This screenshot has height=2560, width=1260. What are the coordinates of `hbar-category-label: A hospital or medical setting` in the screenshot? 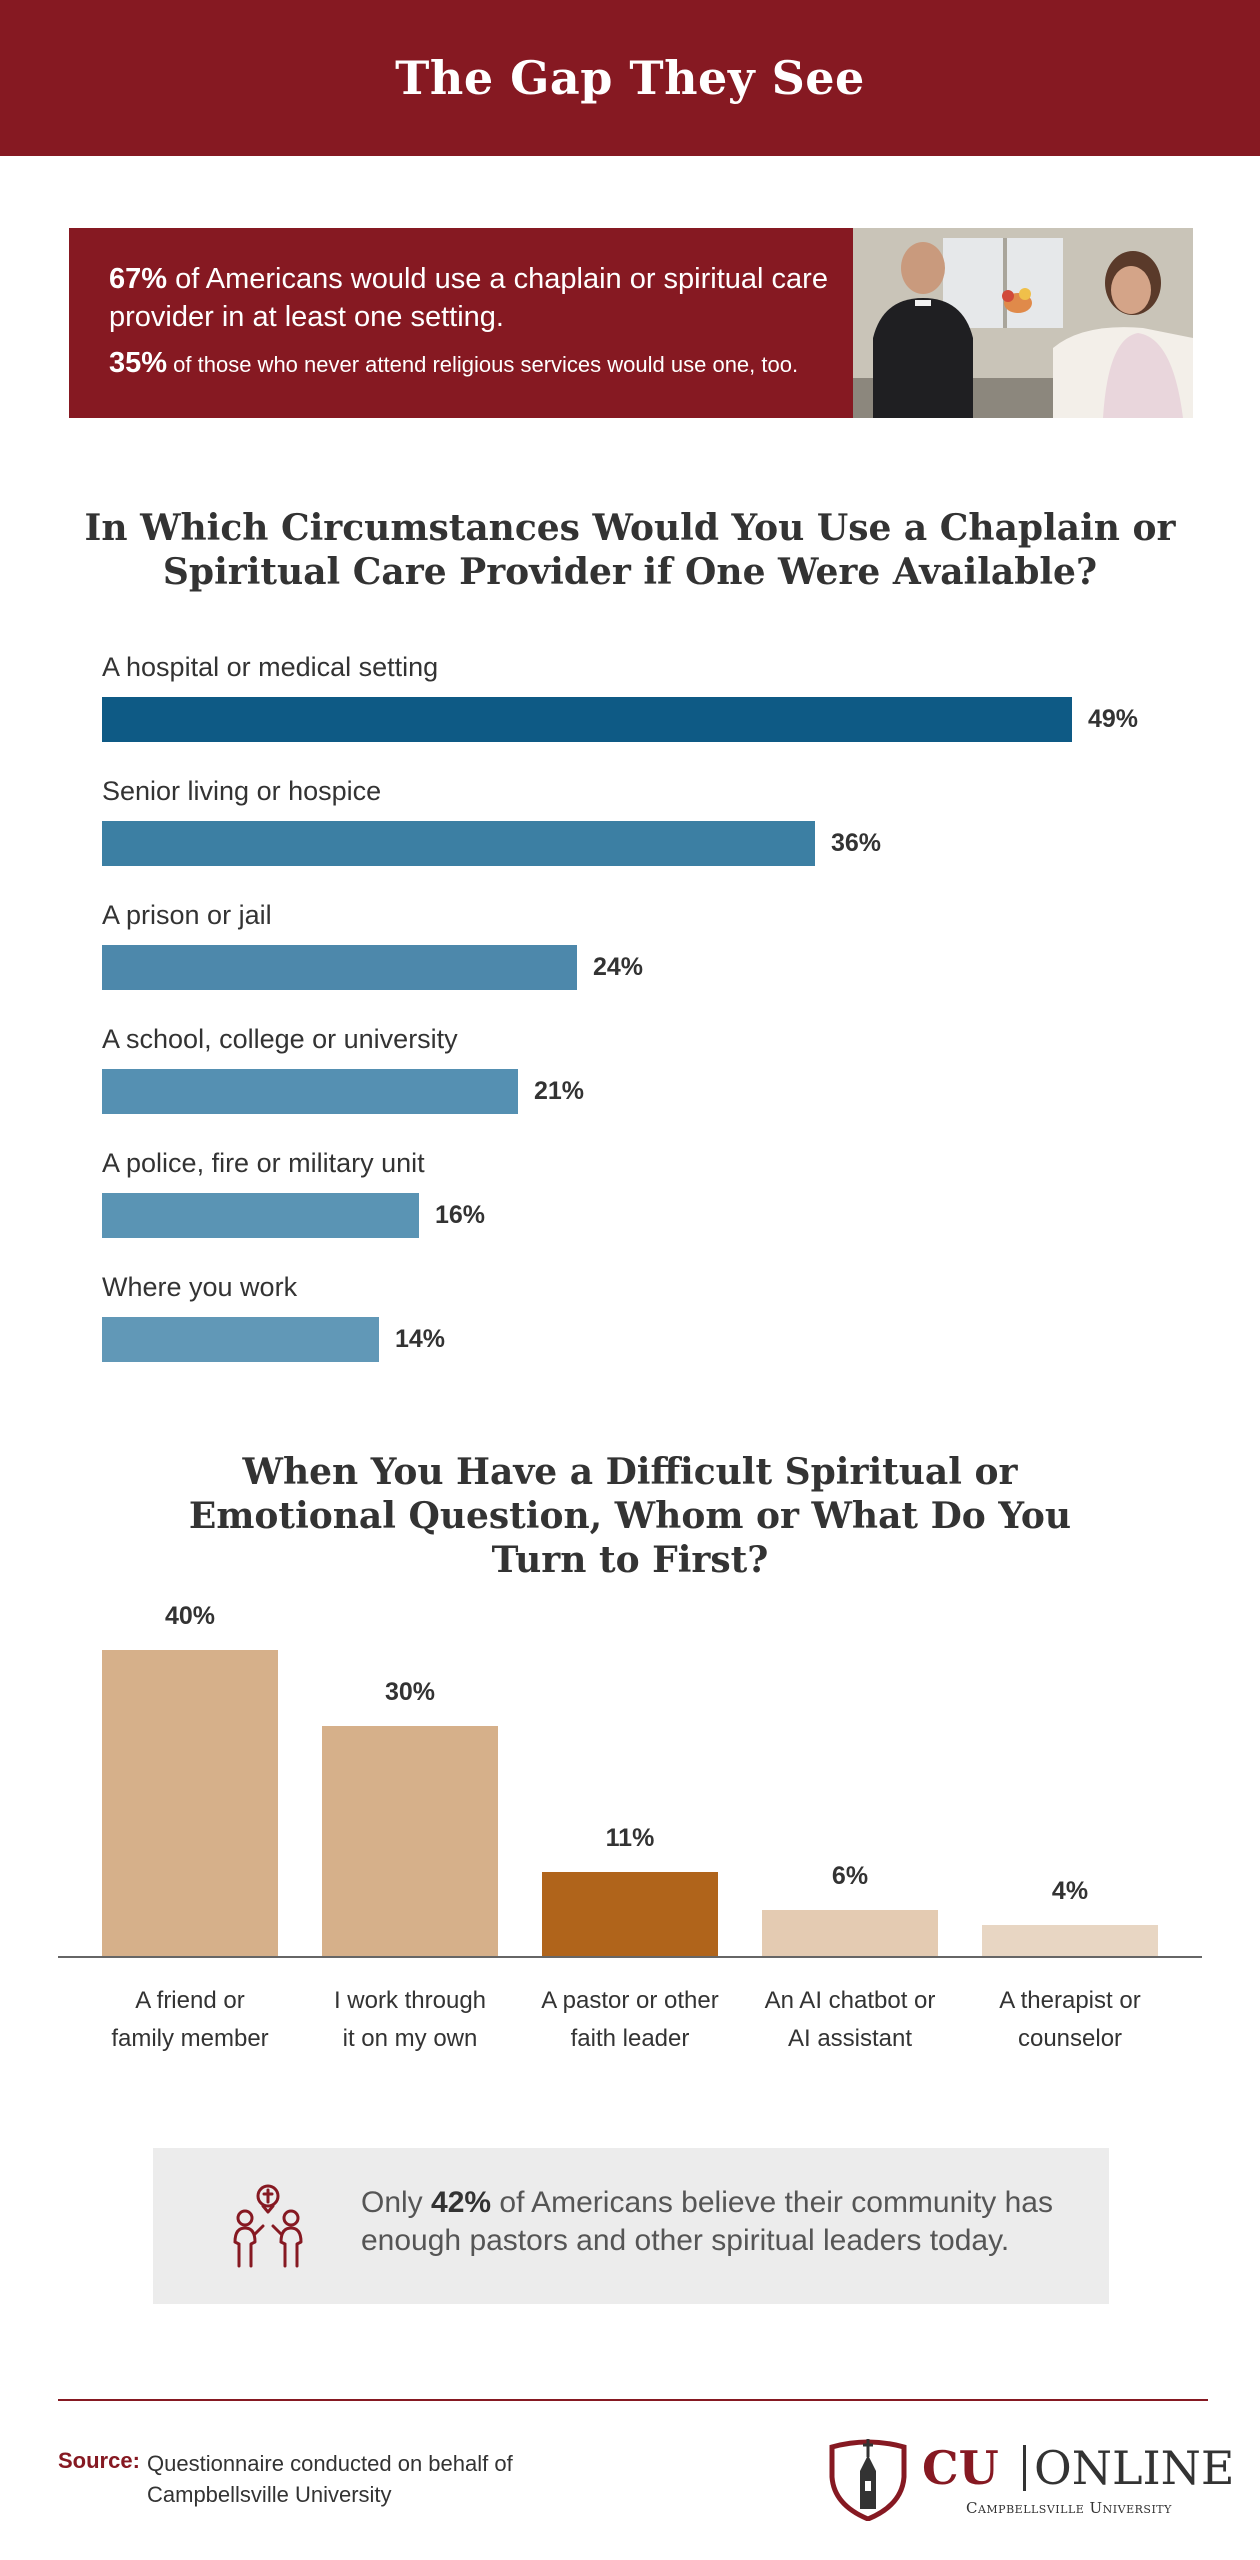 It's located at (270, 667).